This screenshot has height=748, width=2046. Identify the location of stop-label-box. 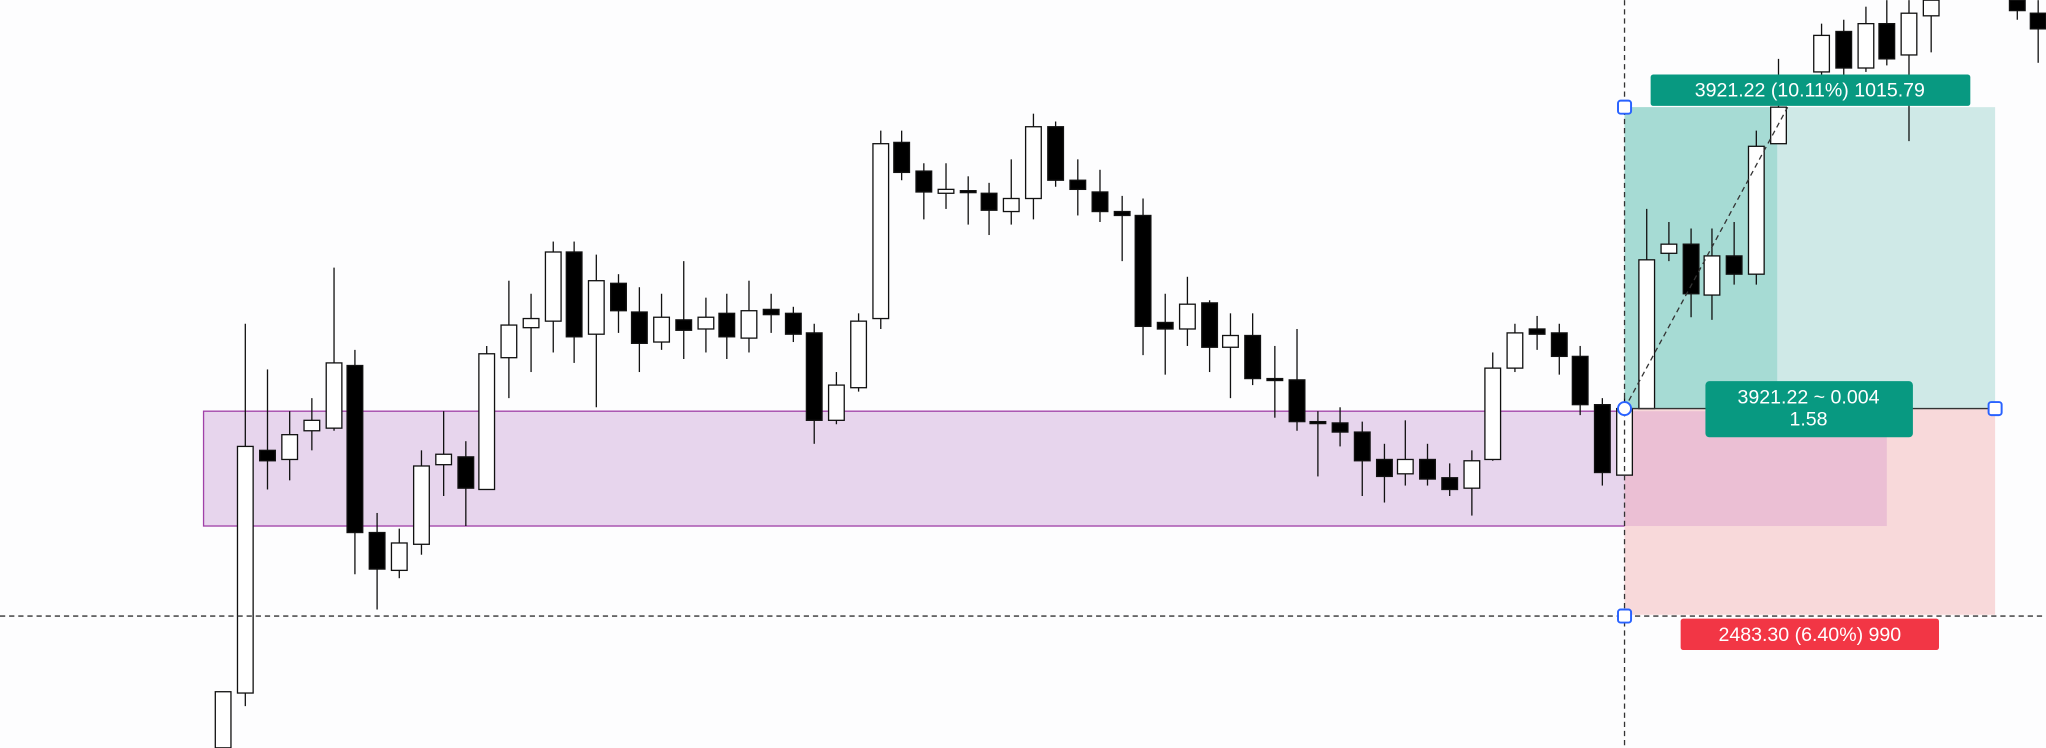
(1810, 634).